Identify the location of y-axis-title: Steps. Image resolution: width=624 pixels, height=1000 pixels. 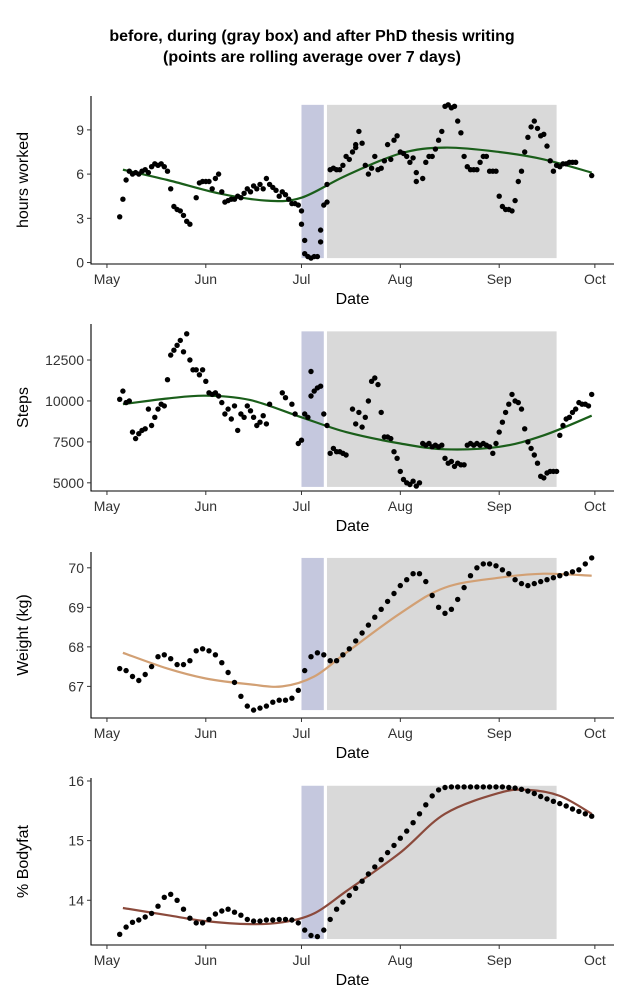
(23, 407).